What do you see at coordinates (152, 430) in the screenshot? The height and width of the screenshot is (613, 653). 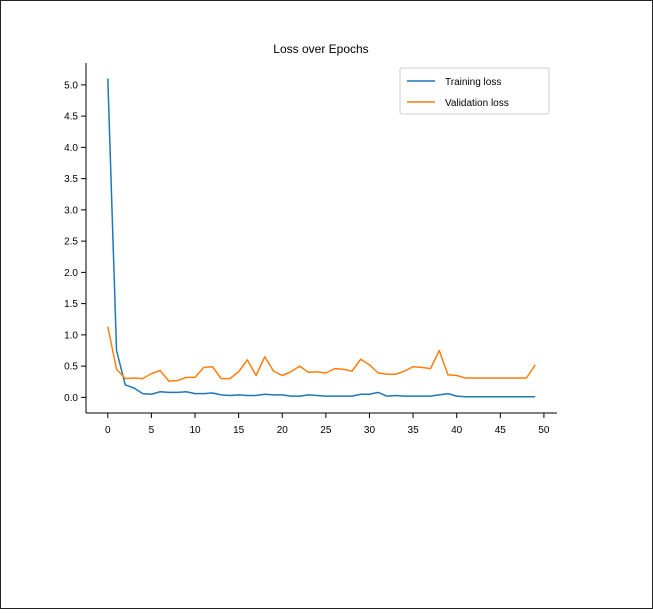 I see `x-tick-label: 5` at bounding box center [152, 430].